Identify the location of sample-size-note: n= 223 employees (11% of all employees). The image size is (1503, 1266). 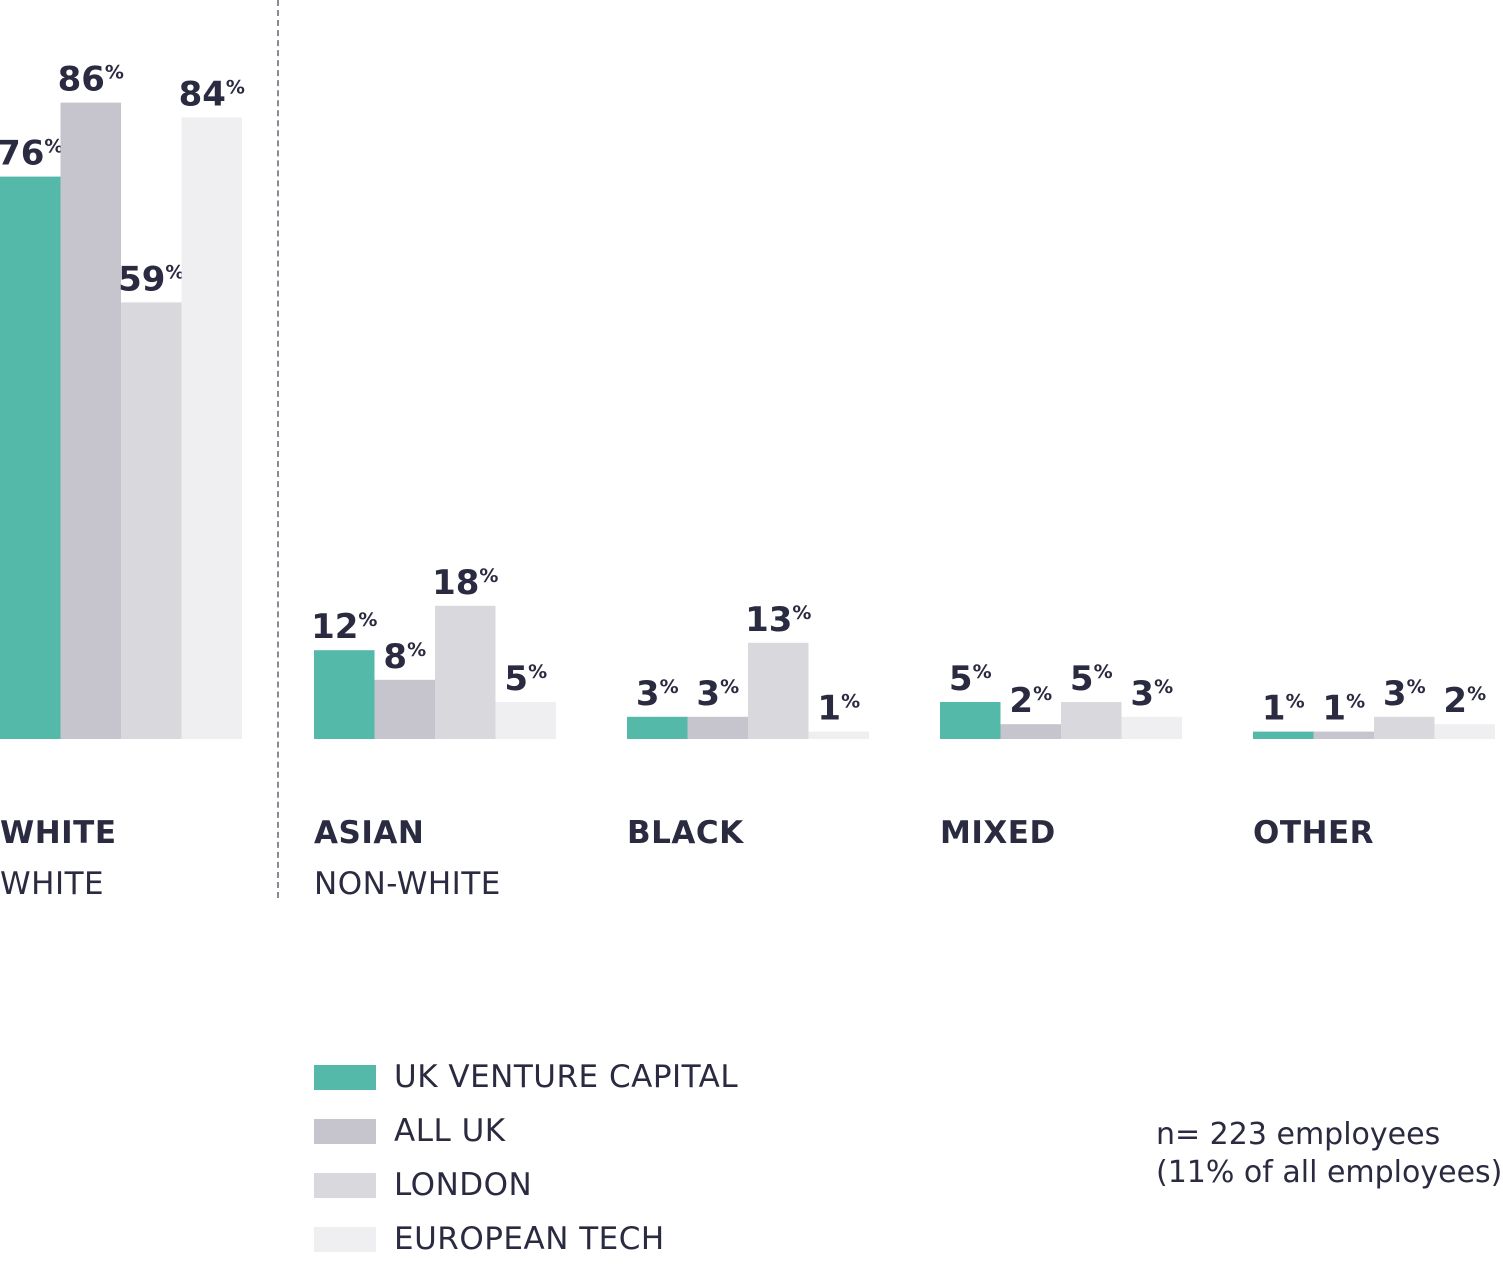
(1329, 1154).